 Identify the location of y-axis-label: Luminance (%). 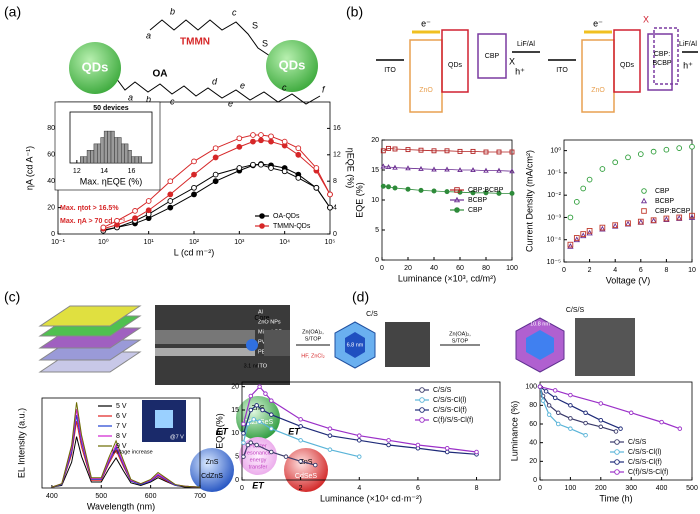
(514, 431).